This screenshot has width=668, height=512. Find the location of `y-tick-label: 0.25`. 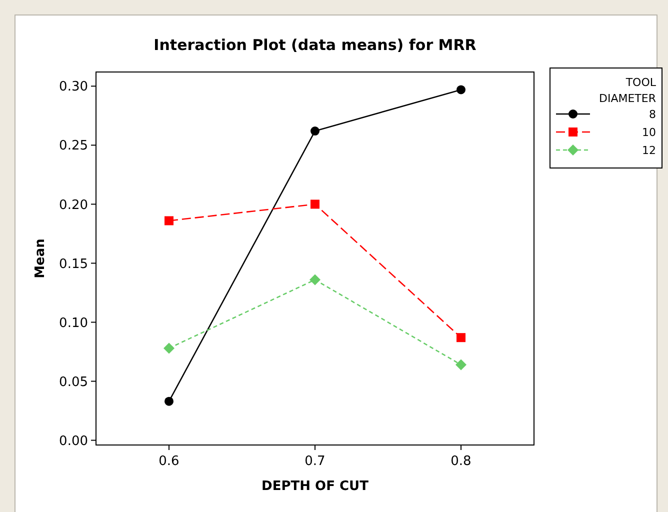

y-tick-label: 0.25 is located at coordinates (73, 146).